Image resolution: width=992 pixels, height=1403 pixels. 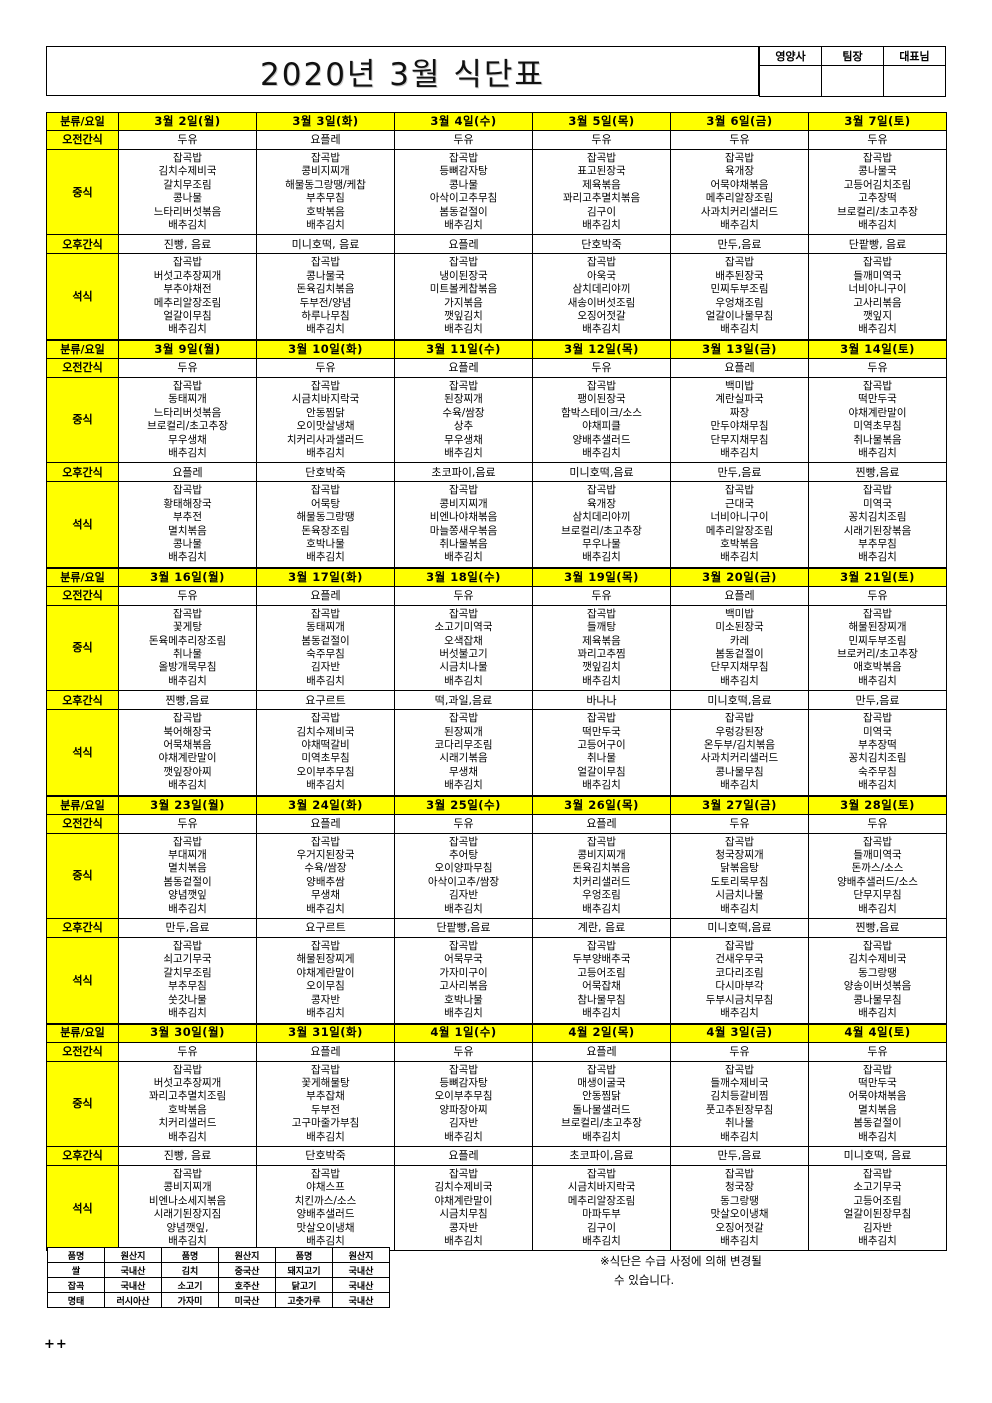 What do you see at coordinates (739, 959) in the screenshot?
I see `dish-item: 건새우무국` at bounding box center [739, 959].